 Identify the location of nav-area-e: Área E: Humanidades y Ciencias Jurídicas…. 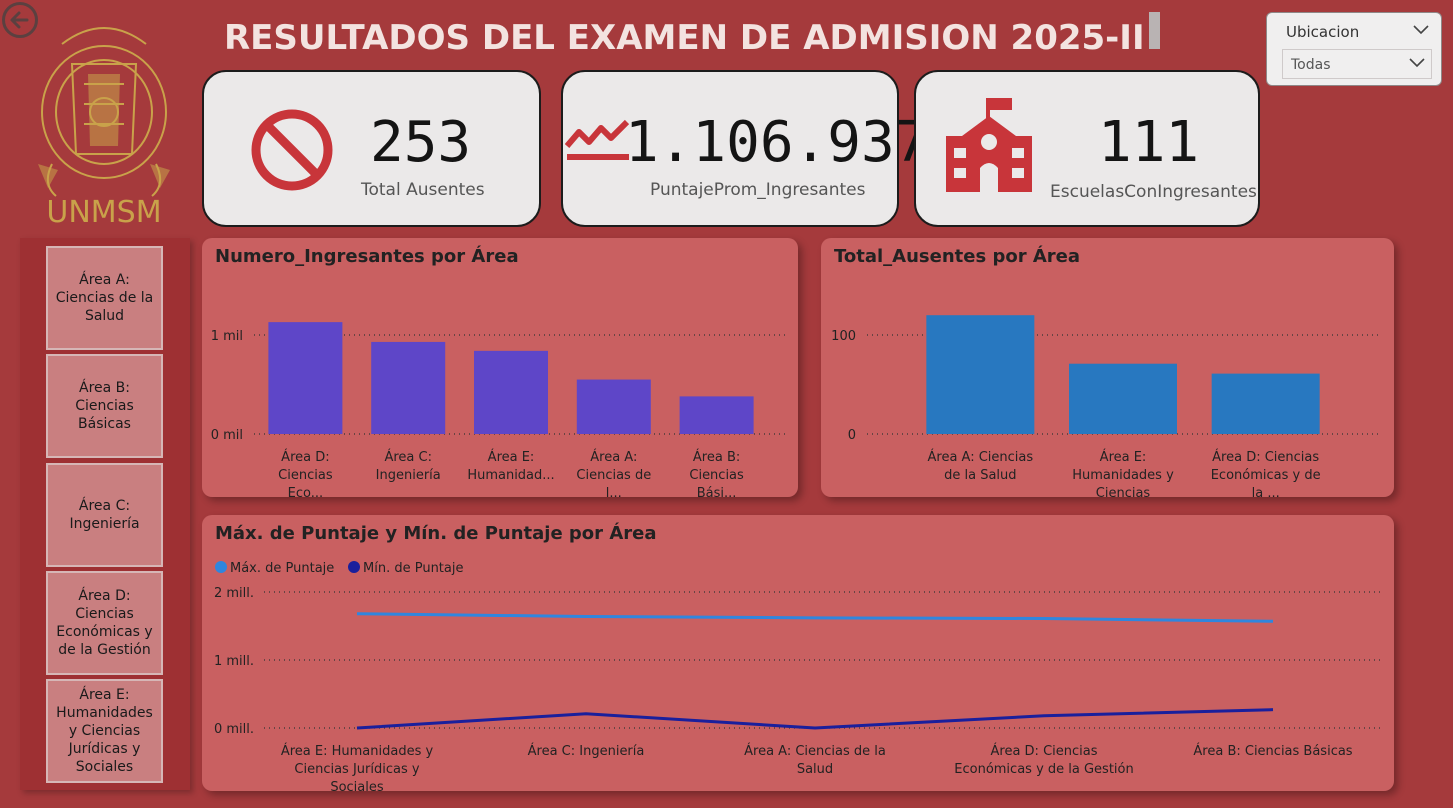
(104, 731).